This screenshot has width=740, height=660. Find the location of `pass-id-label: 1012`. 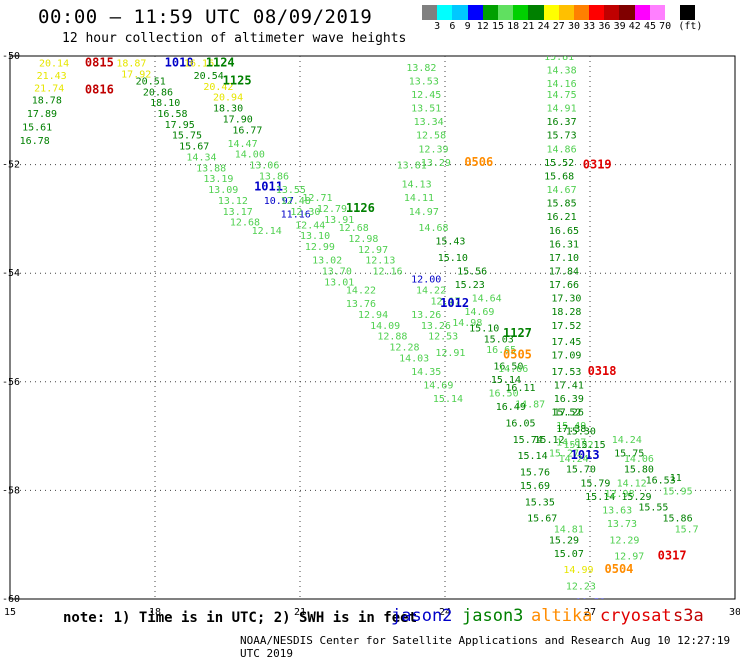

pass-id-label: 1012 is located at coordinates (454, 303).